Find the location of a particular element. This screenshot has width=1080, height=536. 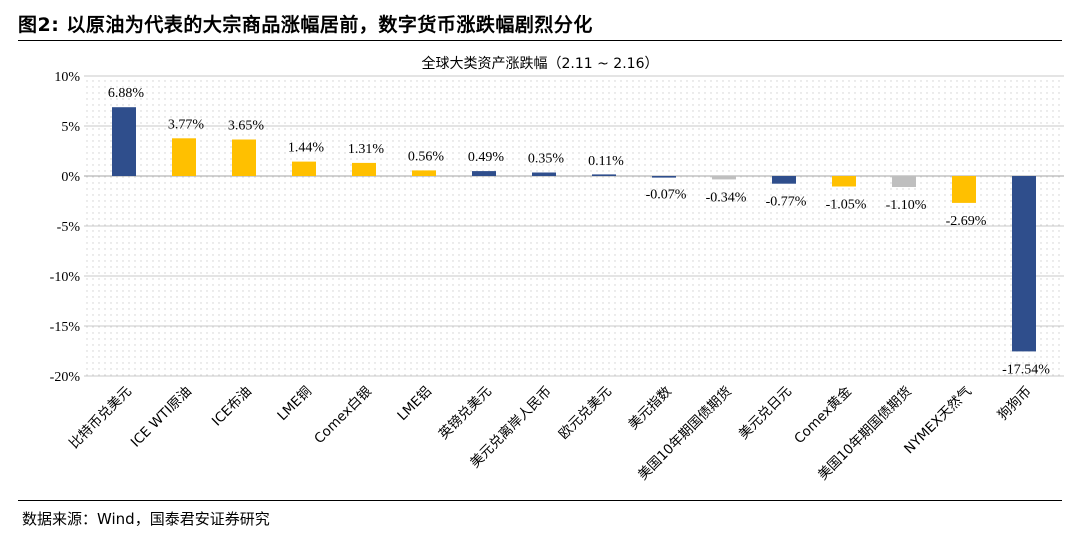

figure-title: 图2: 以原油为代表的大宗商品涨幅居前，数字货币涨跌幅剧烈分化 is located at coordinates (305, 25).